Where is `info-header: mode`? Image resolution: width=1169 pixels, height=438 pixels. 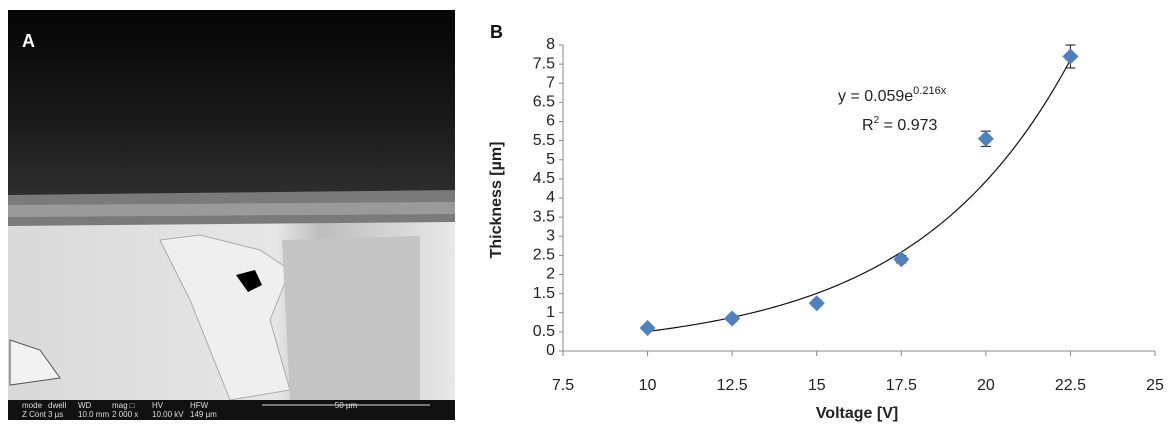
info-header: mode is located at coordinates (32, 405).